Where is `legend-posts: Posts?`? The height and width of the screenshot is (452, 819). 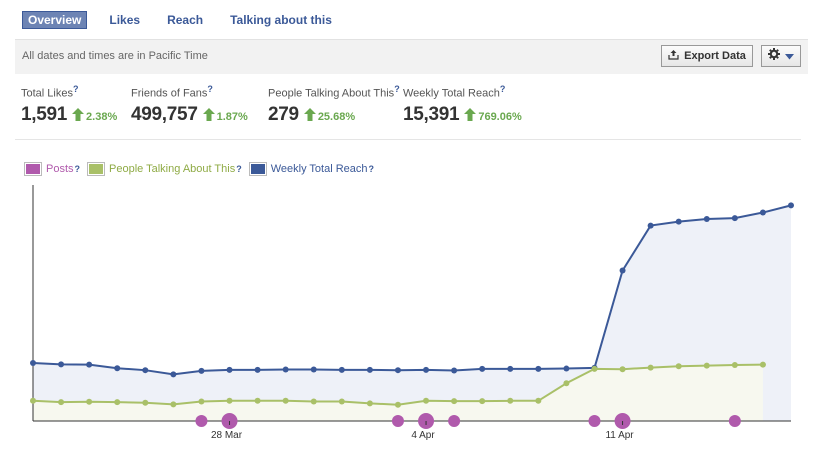 legend-posts: Posts? is located at coordinates (52, 169).